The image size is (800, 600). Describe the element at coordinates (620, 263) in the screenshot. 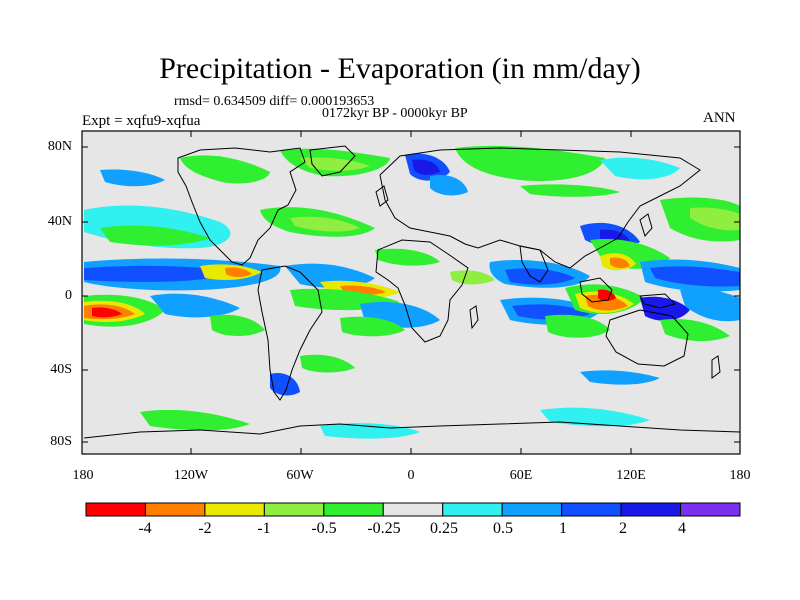

I see `contour-orange-maritime-continent` at that location.